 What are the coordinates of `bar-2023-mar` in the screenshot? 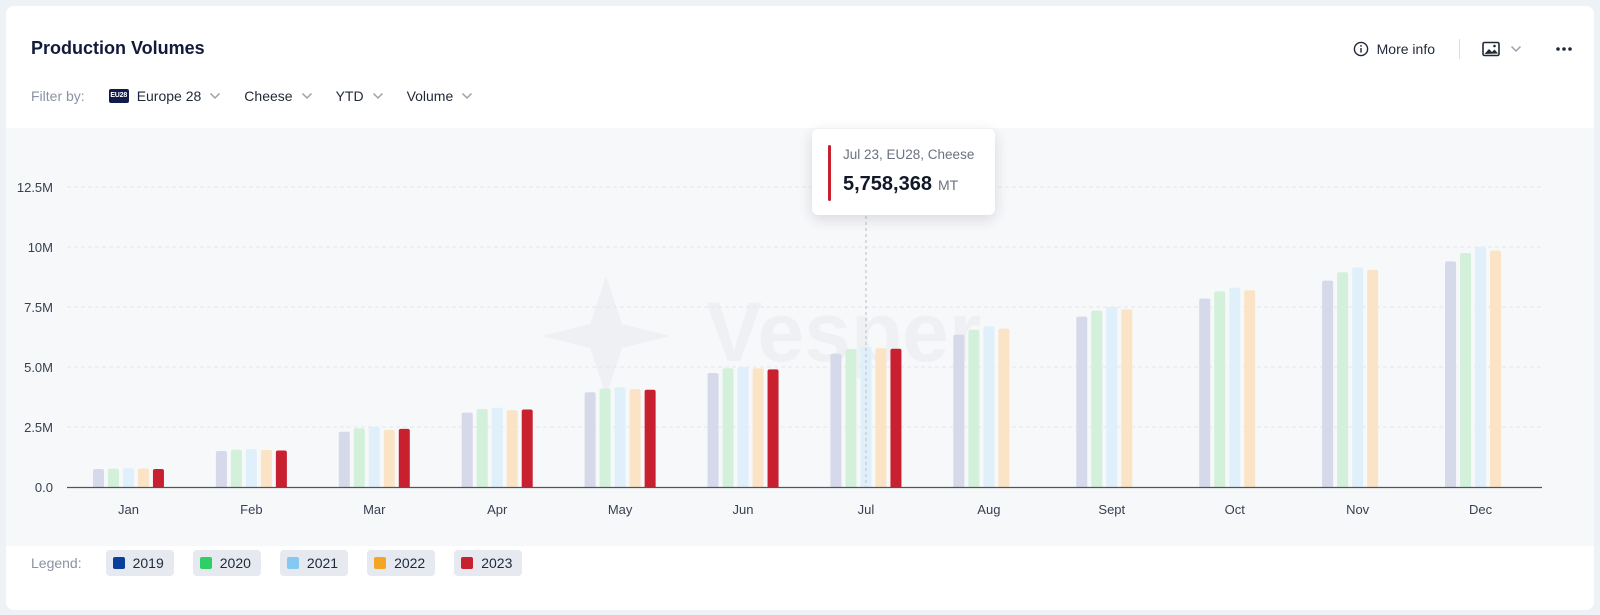 It's located at (404, 457).